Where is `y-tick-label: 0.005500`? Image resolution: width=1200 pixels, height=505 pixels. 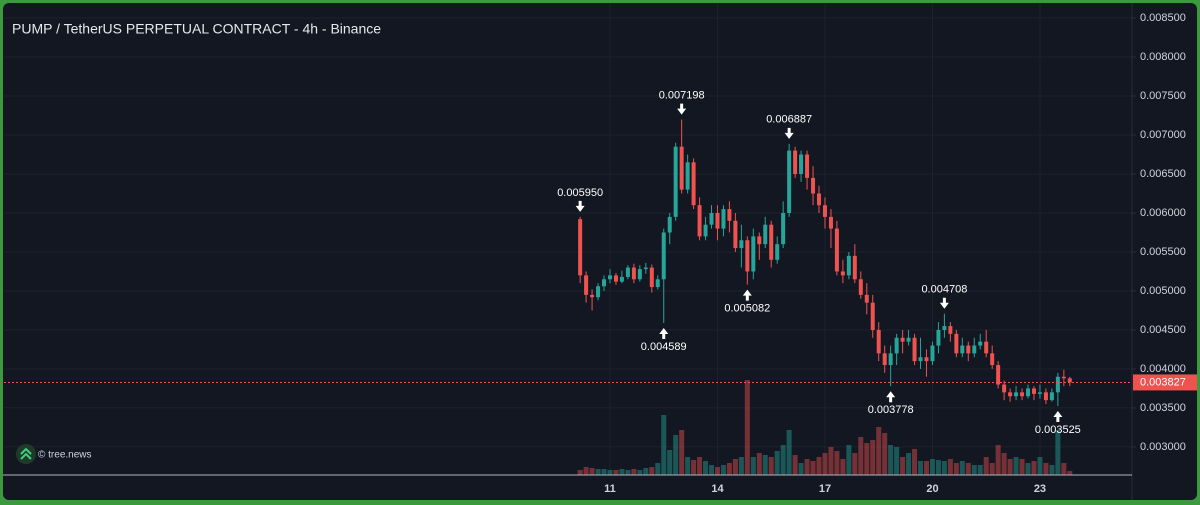
y-tick-label: 0.005500 is located at coordinates (1163, 252).